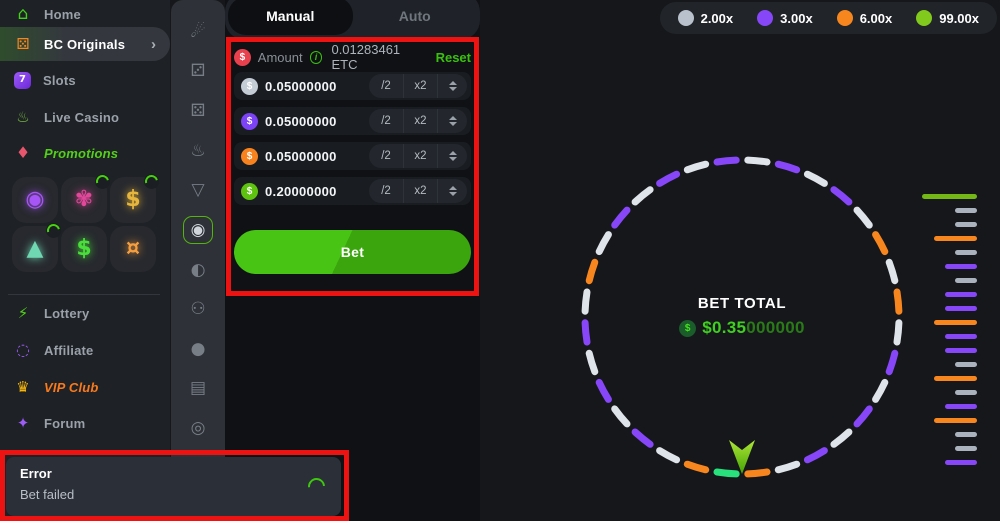 The height and width of the screenshot is (521, 1000). I want to click on sidebar-item-slots: 7 Slots, so click(85, 80).